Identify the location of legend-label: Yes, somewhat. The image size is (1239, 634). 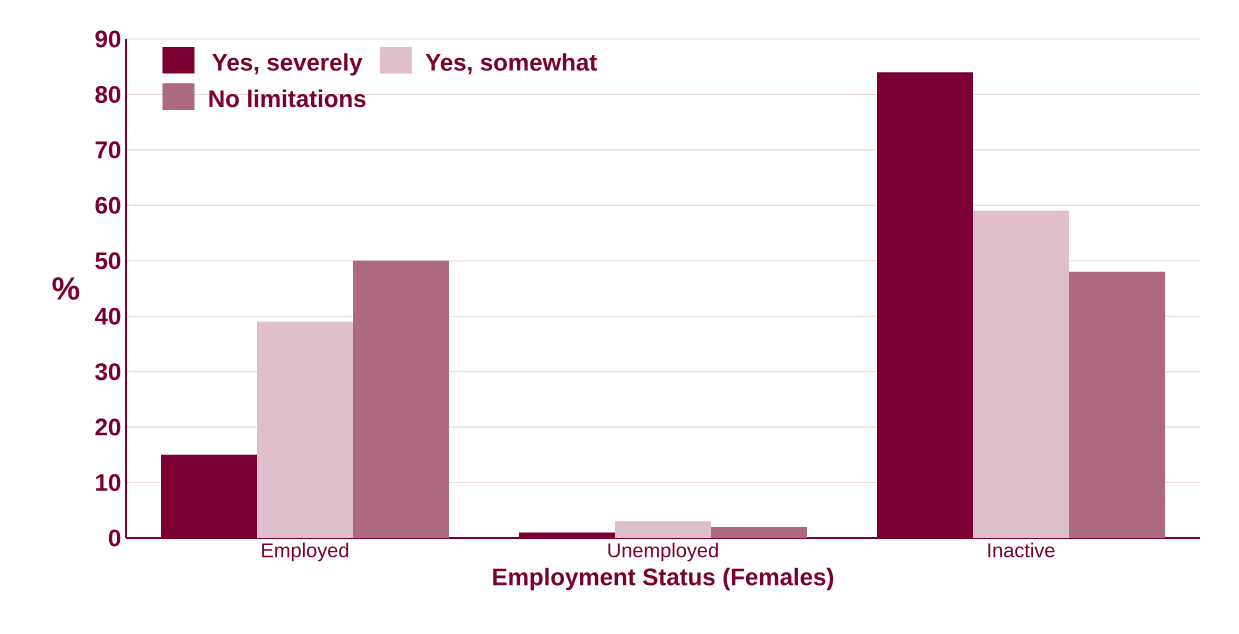
(511, 64).